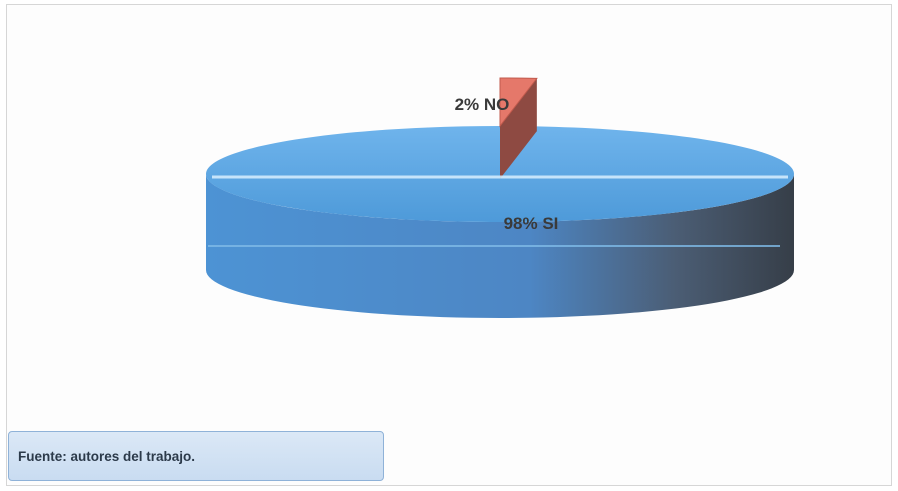 The height and width of the screenshot is (491, 898). I want to click on source-note: Fuente: autores del trabajo., so click(107, 456).